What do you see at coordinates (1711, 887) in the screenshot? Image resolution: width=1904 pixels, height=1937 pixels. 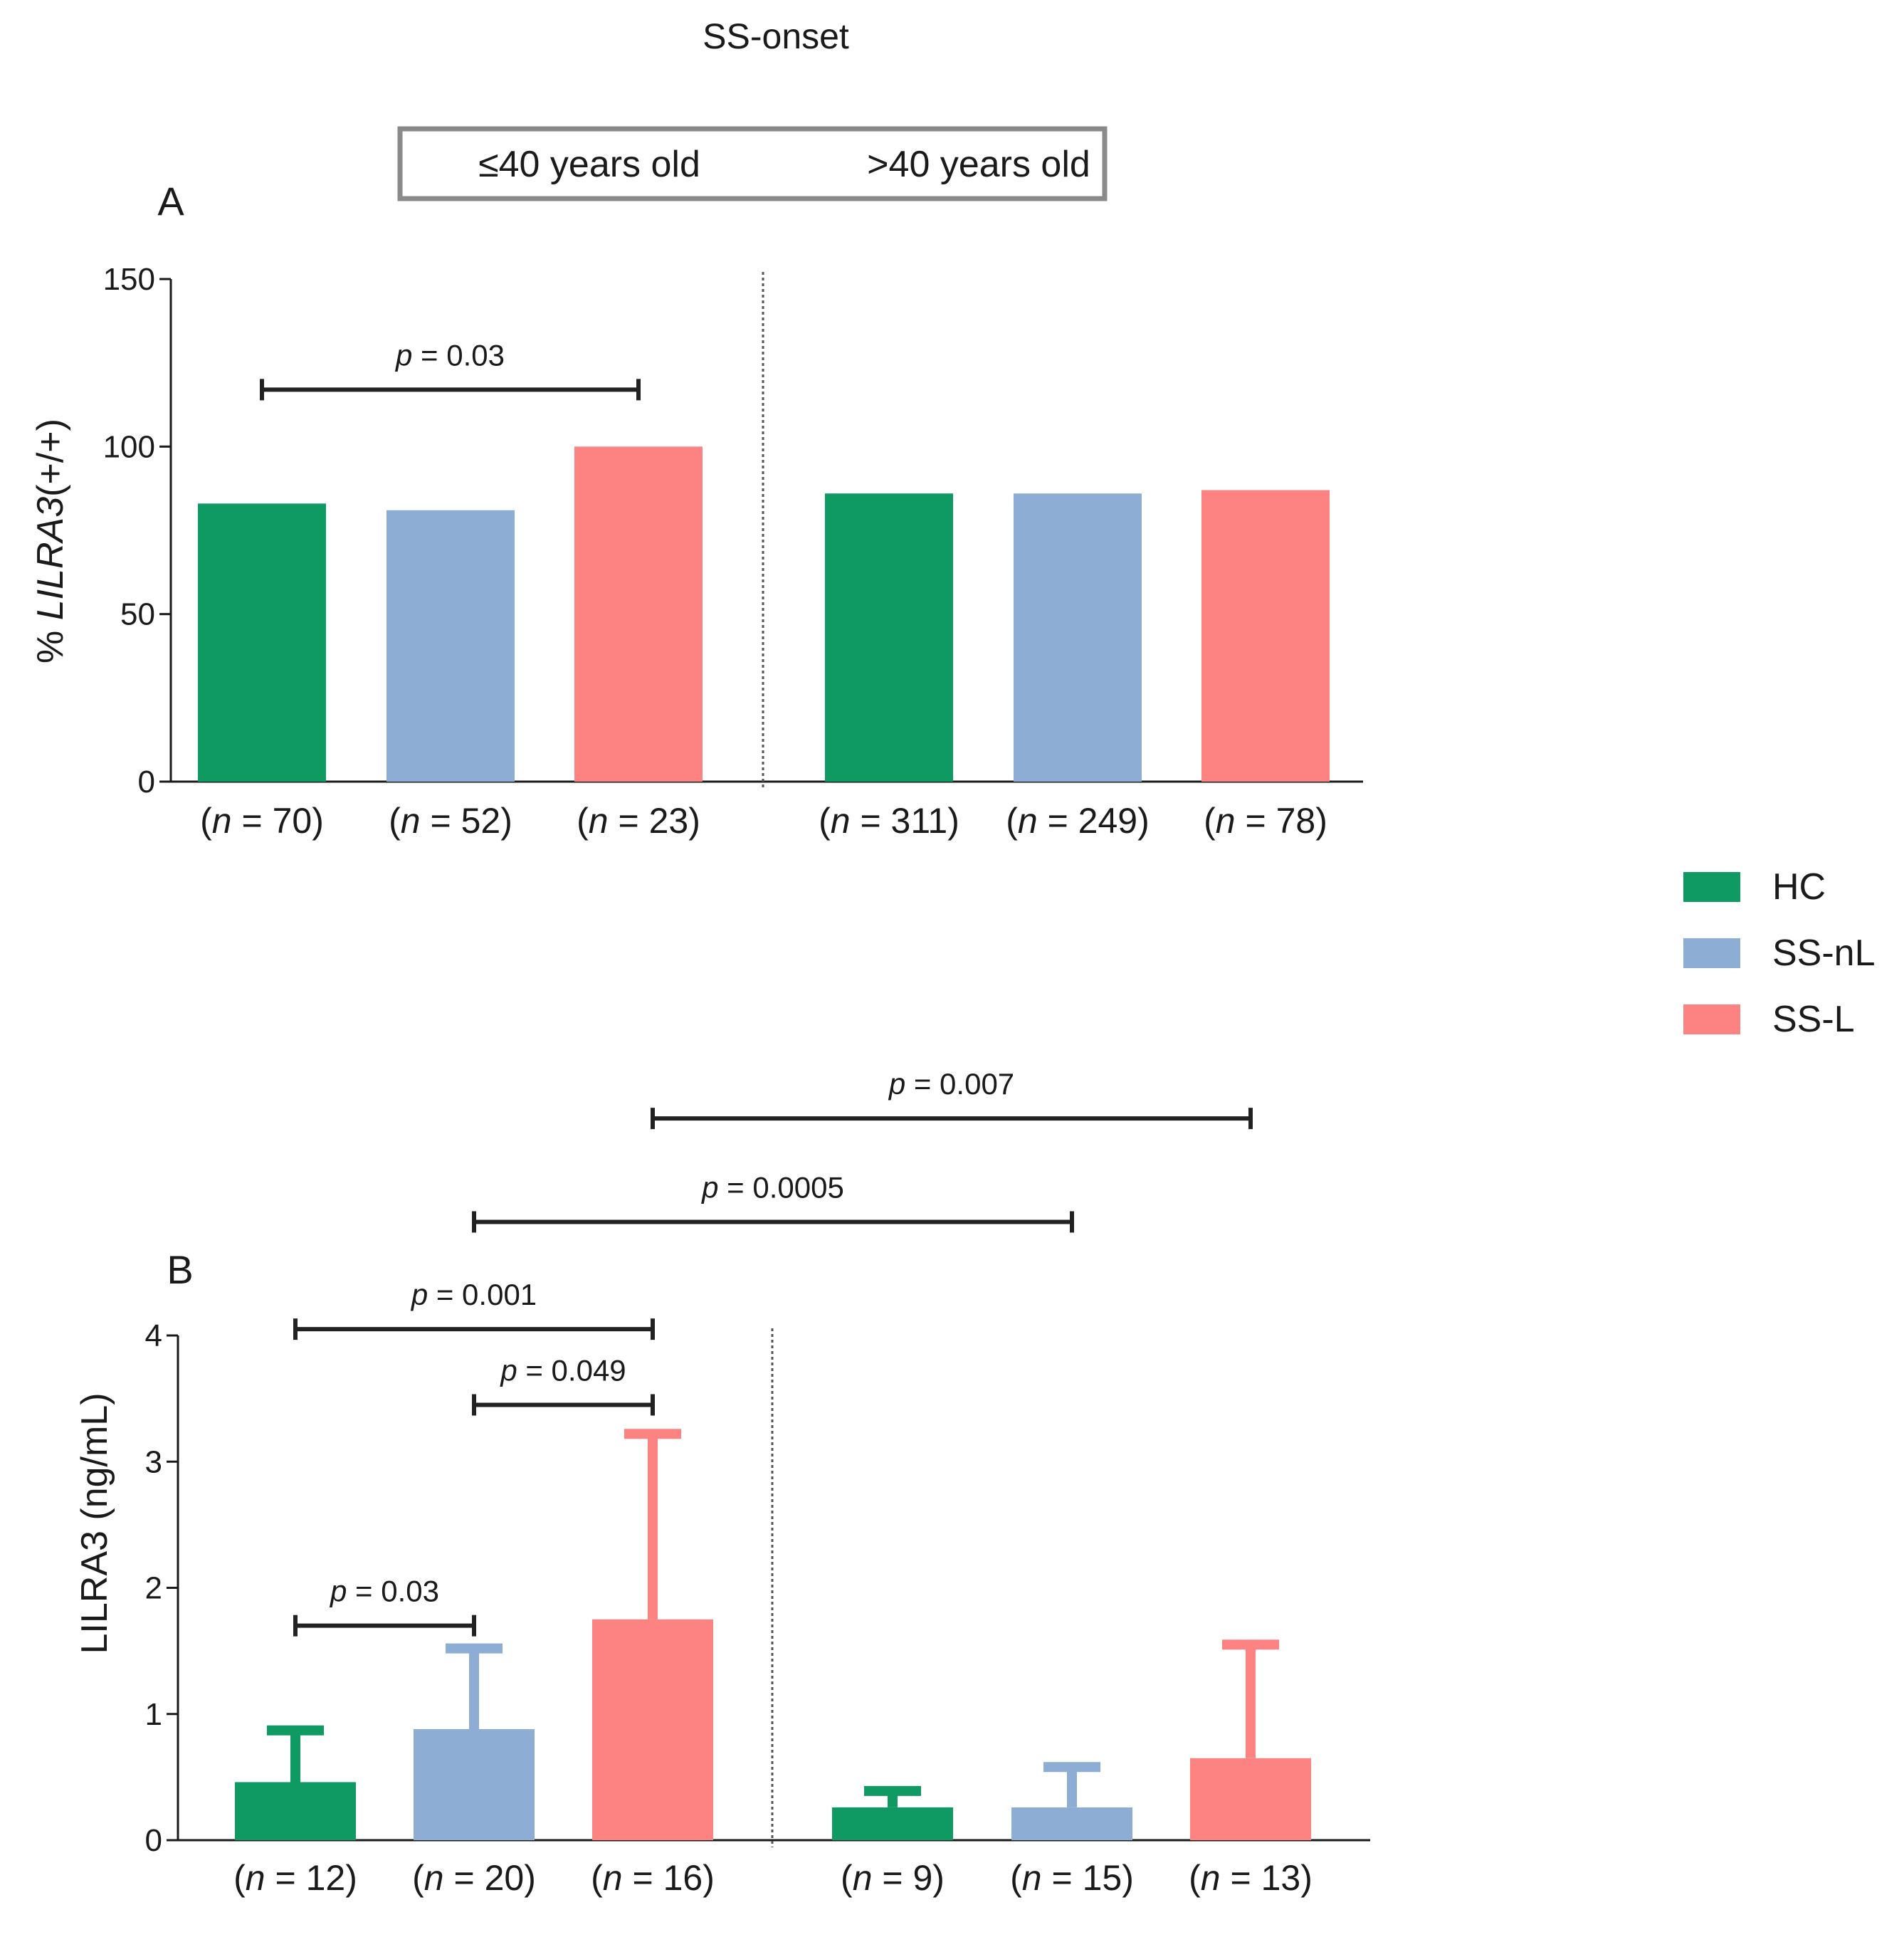 I see `legend-swatch-hc` at bounding box center [1711, 887].